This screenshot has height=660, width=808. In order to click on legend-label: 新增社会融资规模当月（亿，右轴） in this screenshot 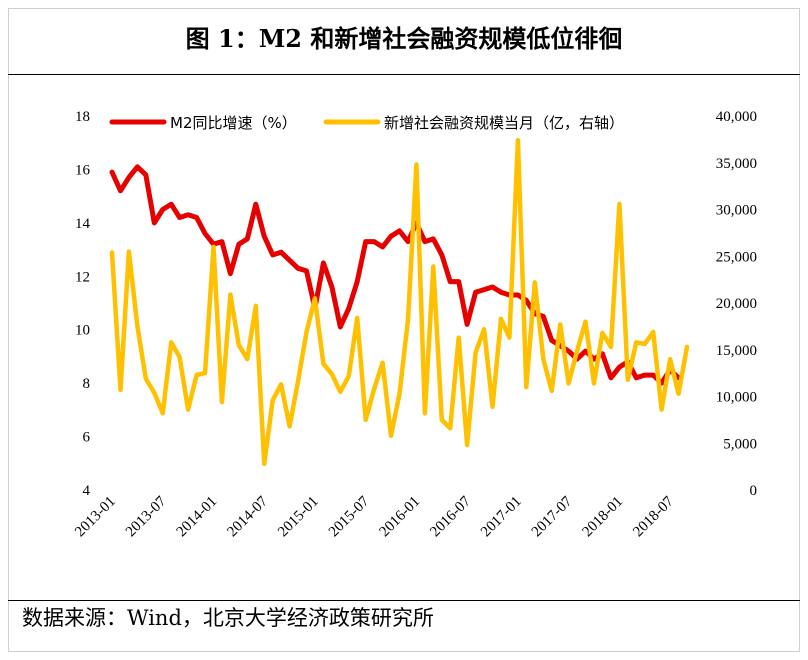, I will do `click(504, 123)`.